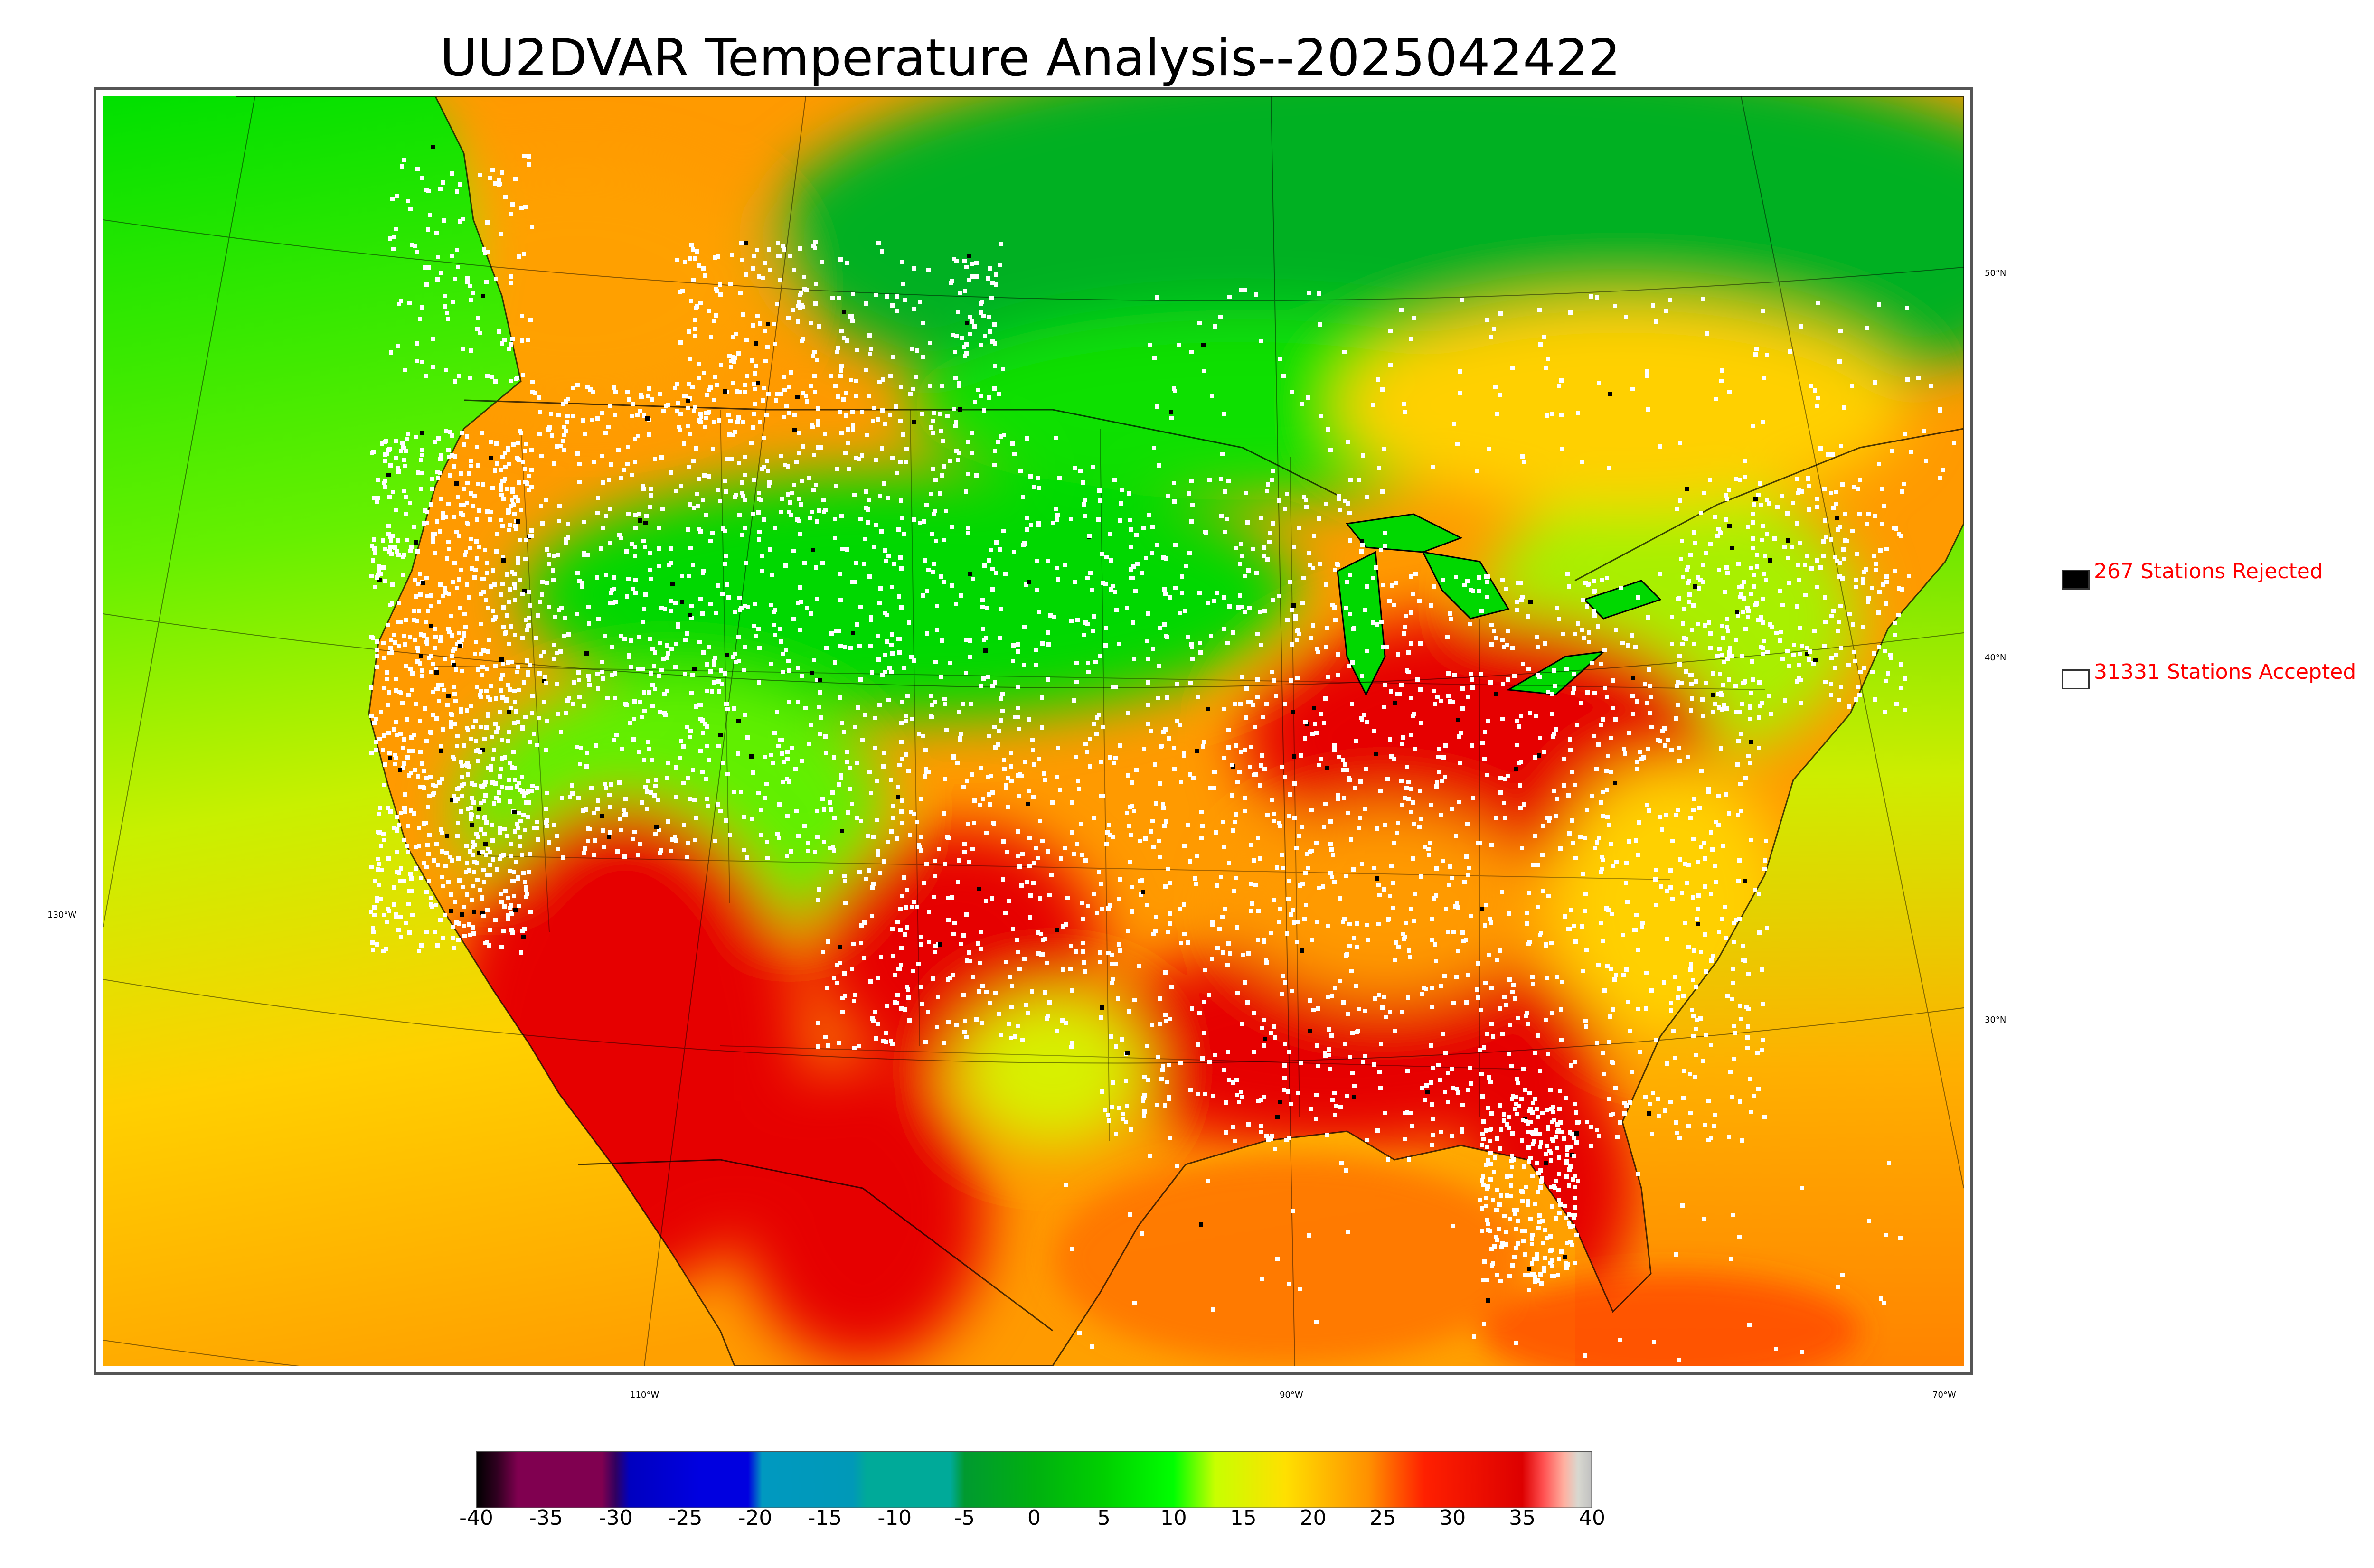 The image size is (2374, 1568). What do you see at coordinates (1499, 604) in the screenshot?
I see `great-lakes` at bounding box center [1499, 604].